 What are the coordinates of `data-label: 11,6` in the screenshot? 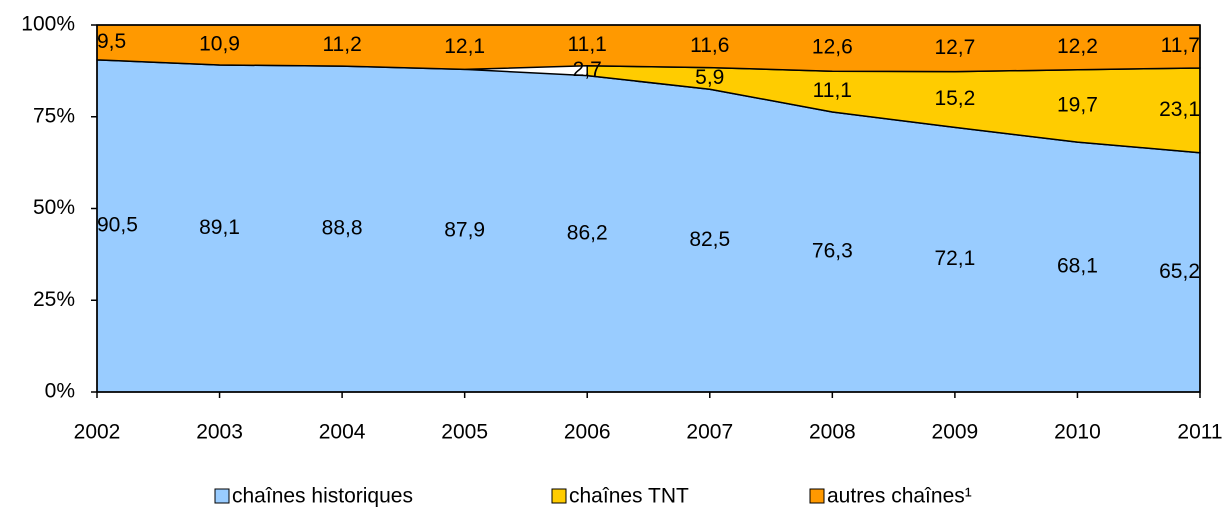 It's located at (709, 45).